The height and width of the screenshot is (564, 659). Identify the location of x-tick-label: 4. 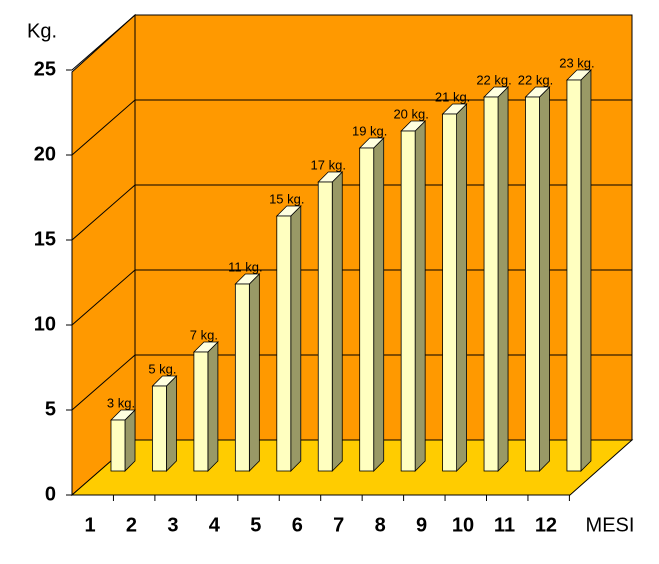
(215, 525).